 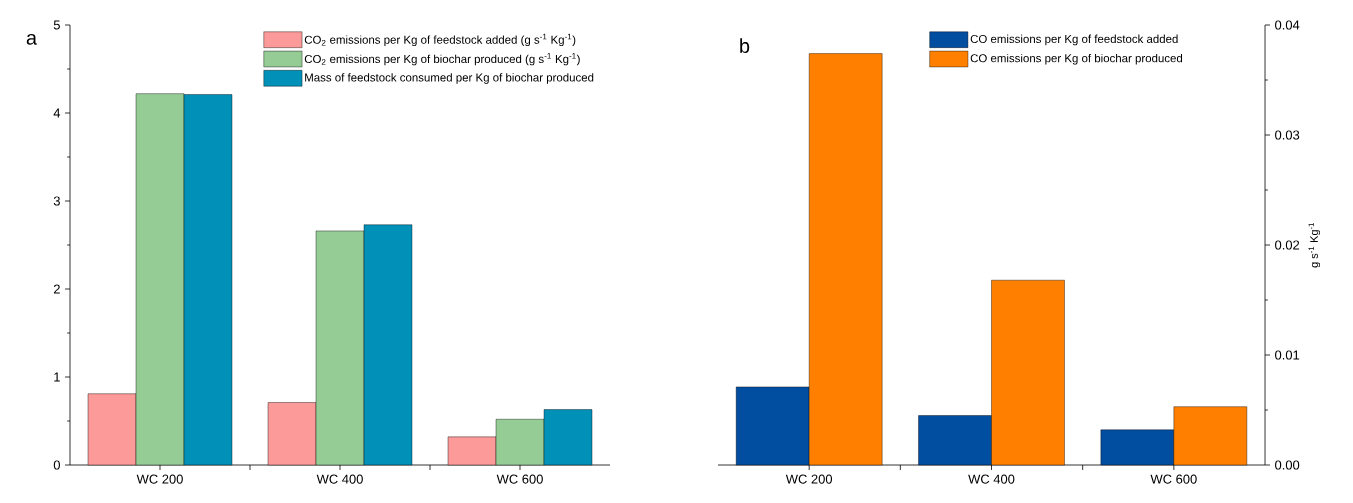 I want to click on y-tick-label: 1, so click(x=57, y=377).